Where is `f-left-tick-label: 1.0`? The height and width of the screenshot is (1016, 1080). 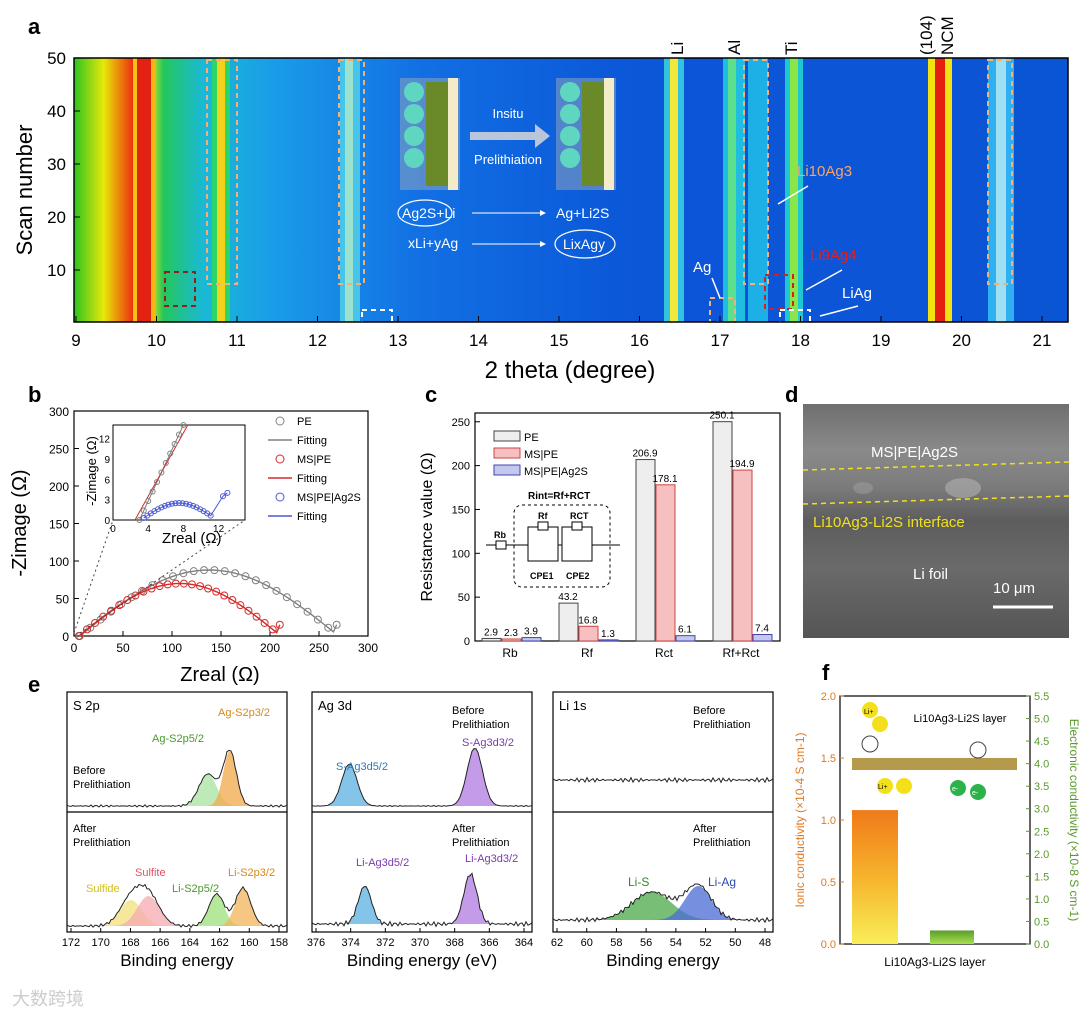
f-left-tick-label: 1.0 is located at coordinates (828, 821).